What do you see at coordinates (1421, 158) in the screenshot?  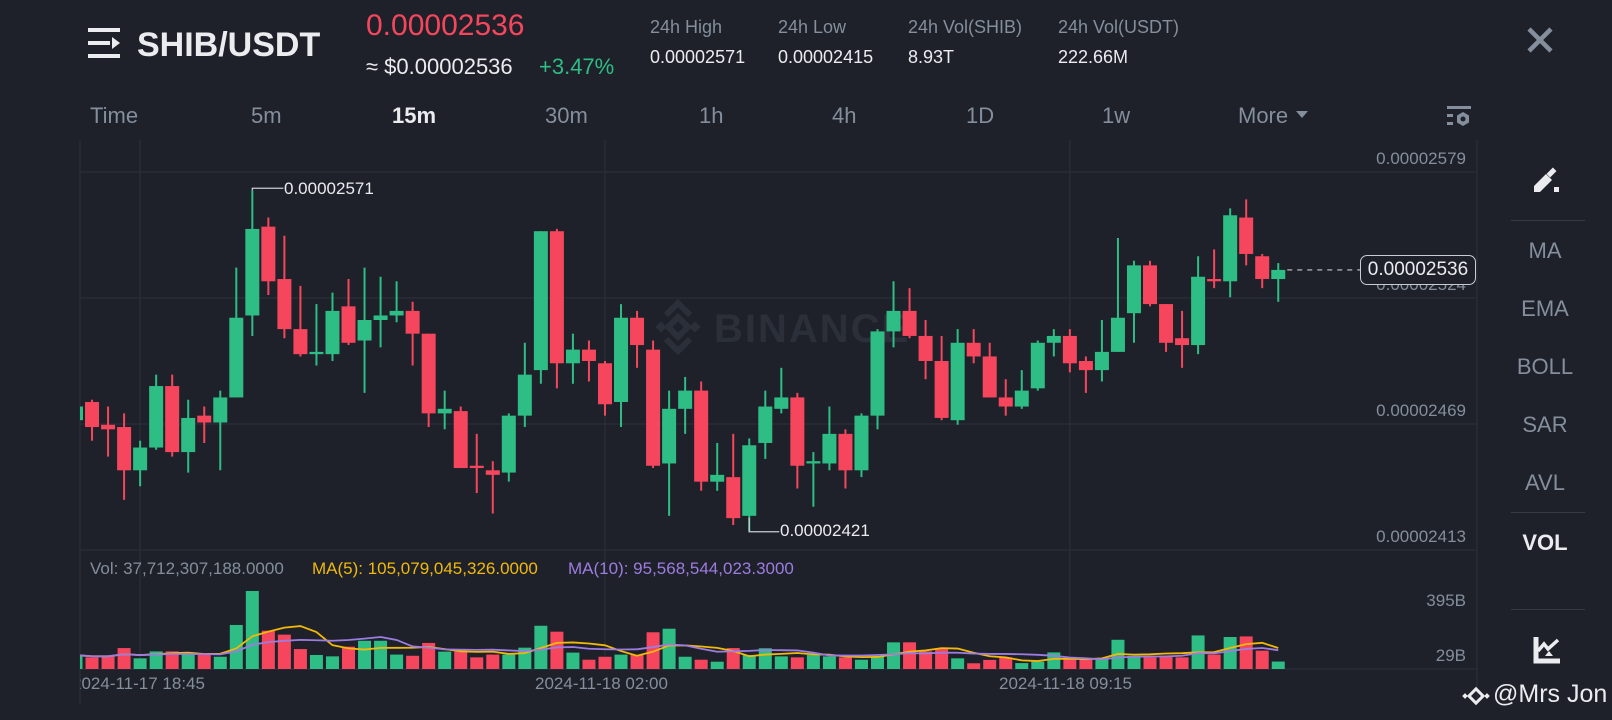 I see `price-tick-label: 0.00002579` at bounding box center [1421, 158].